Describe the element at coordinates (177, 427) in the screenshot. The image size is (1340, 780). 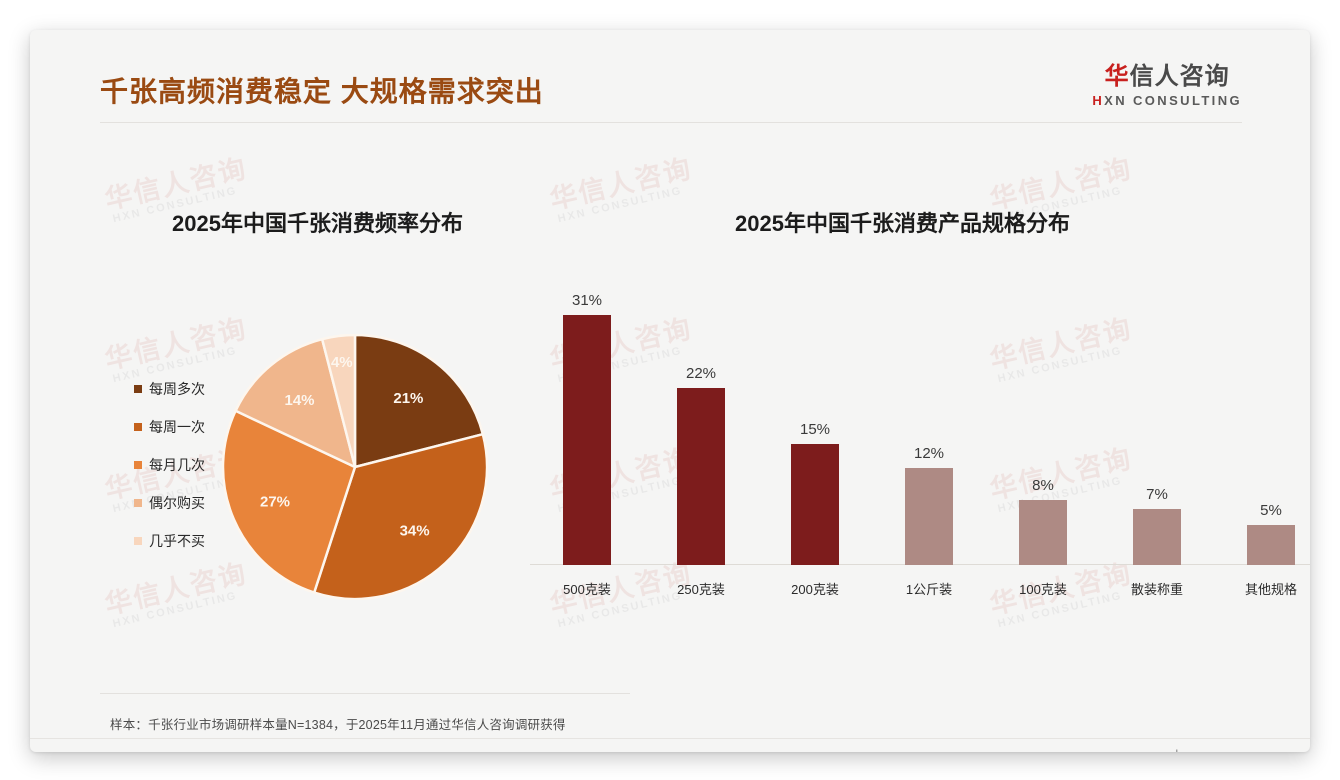
I see `legend-label: 每周一次` at that location.